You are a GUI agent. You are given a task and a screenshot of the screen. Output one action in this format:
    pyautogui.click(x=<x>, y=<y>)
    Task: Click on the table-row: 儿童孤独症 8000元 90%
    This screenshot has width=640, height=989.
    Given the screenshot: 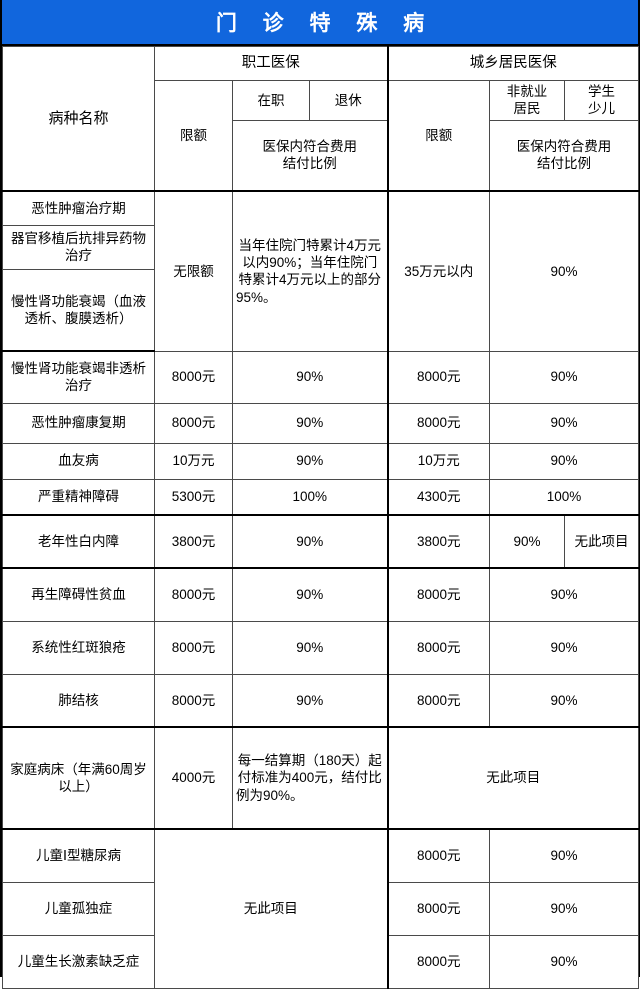 What is the action you would take?
    pyautogui.click(x=321, y=908)
    